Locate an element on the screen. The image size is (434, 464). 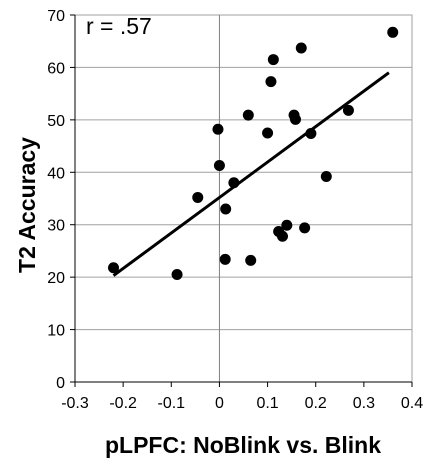
x-tick-label: -0.3 is located at coordinates (75, 403).